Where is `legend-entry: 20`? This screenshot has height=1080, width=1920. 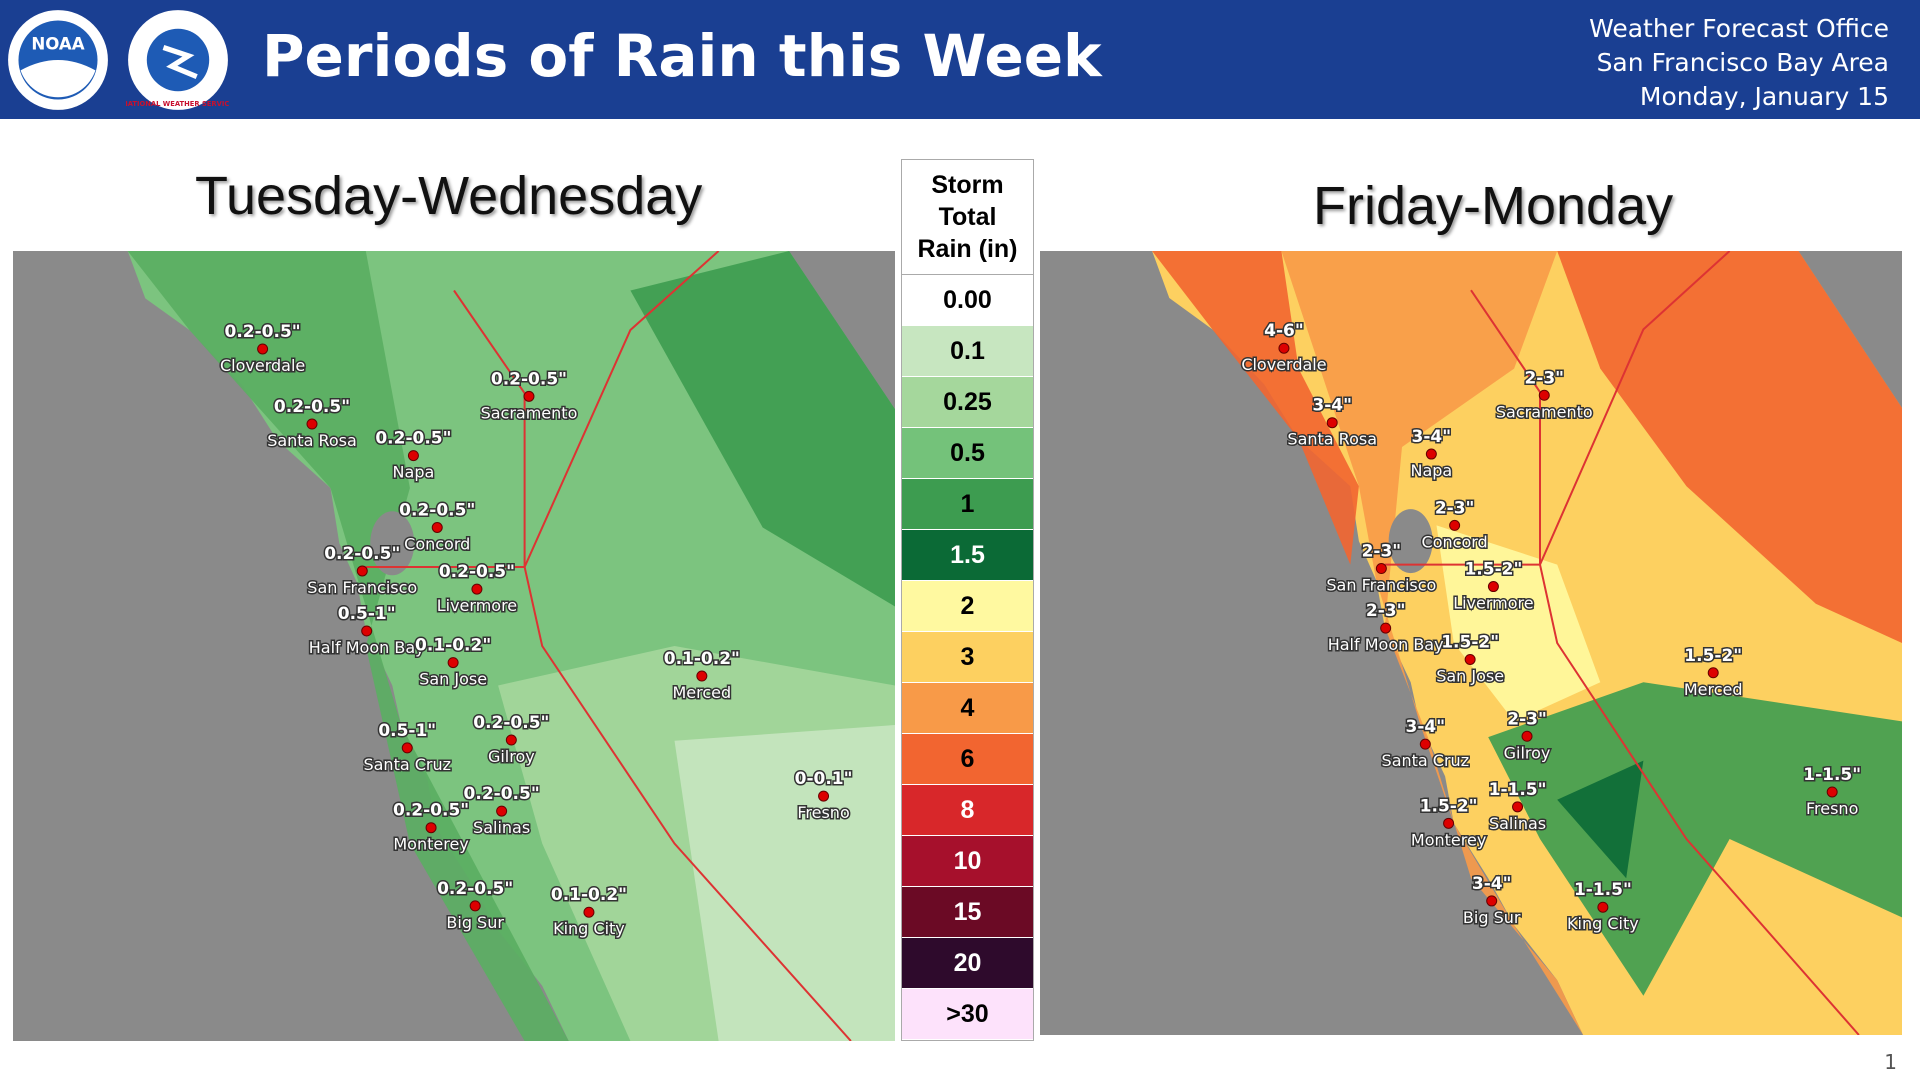
legend-entry: 20 is located at coordinates (967, 963).